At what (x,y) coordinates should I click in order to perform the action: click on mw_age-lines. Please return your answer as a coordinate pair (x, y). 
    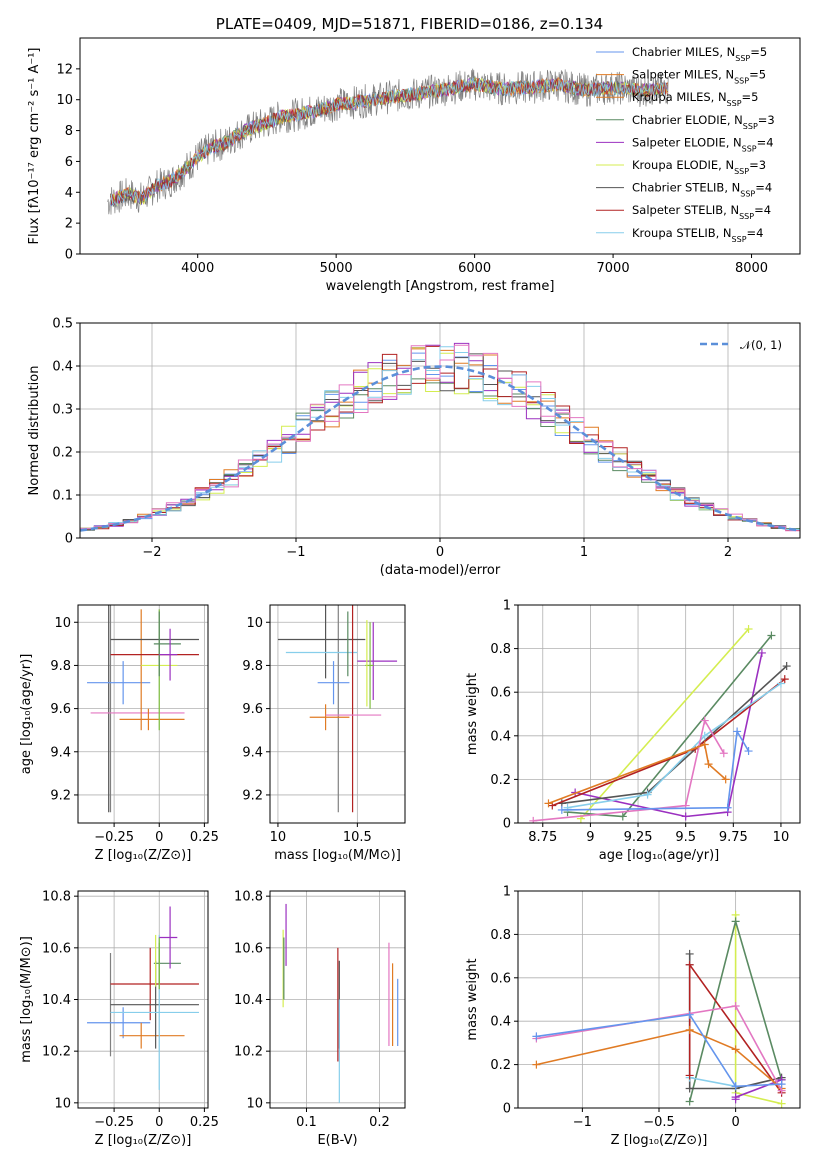
    Looking at the image, I should click on (660, 723).